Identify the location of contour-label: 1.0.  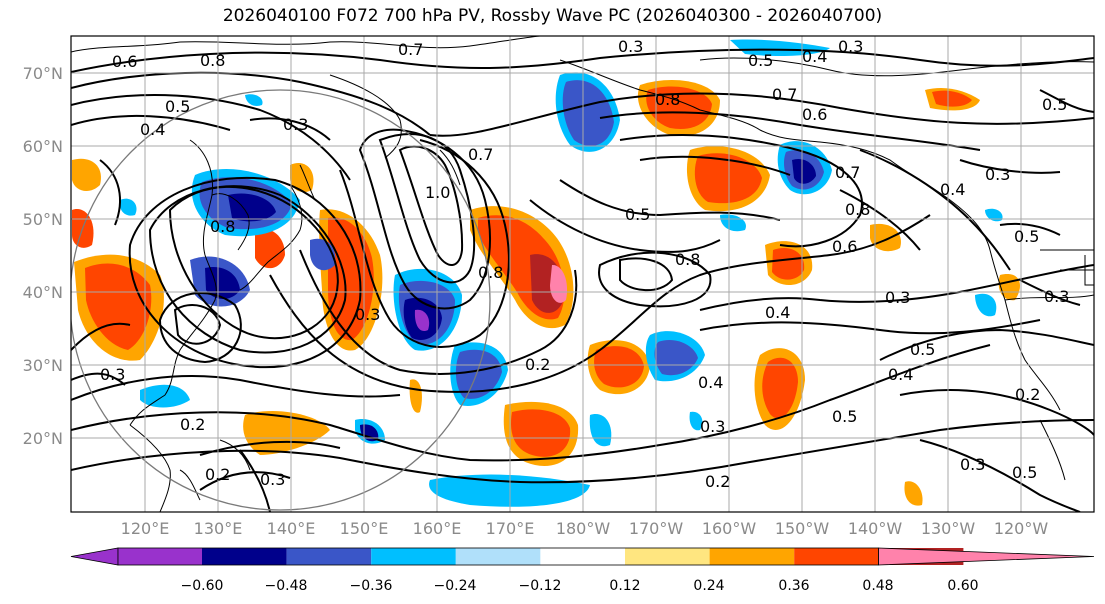
(437, 192).